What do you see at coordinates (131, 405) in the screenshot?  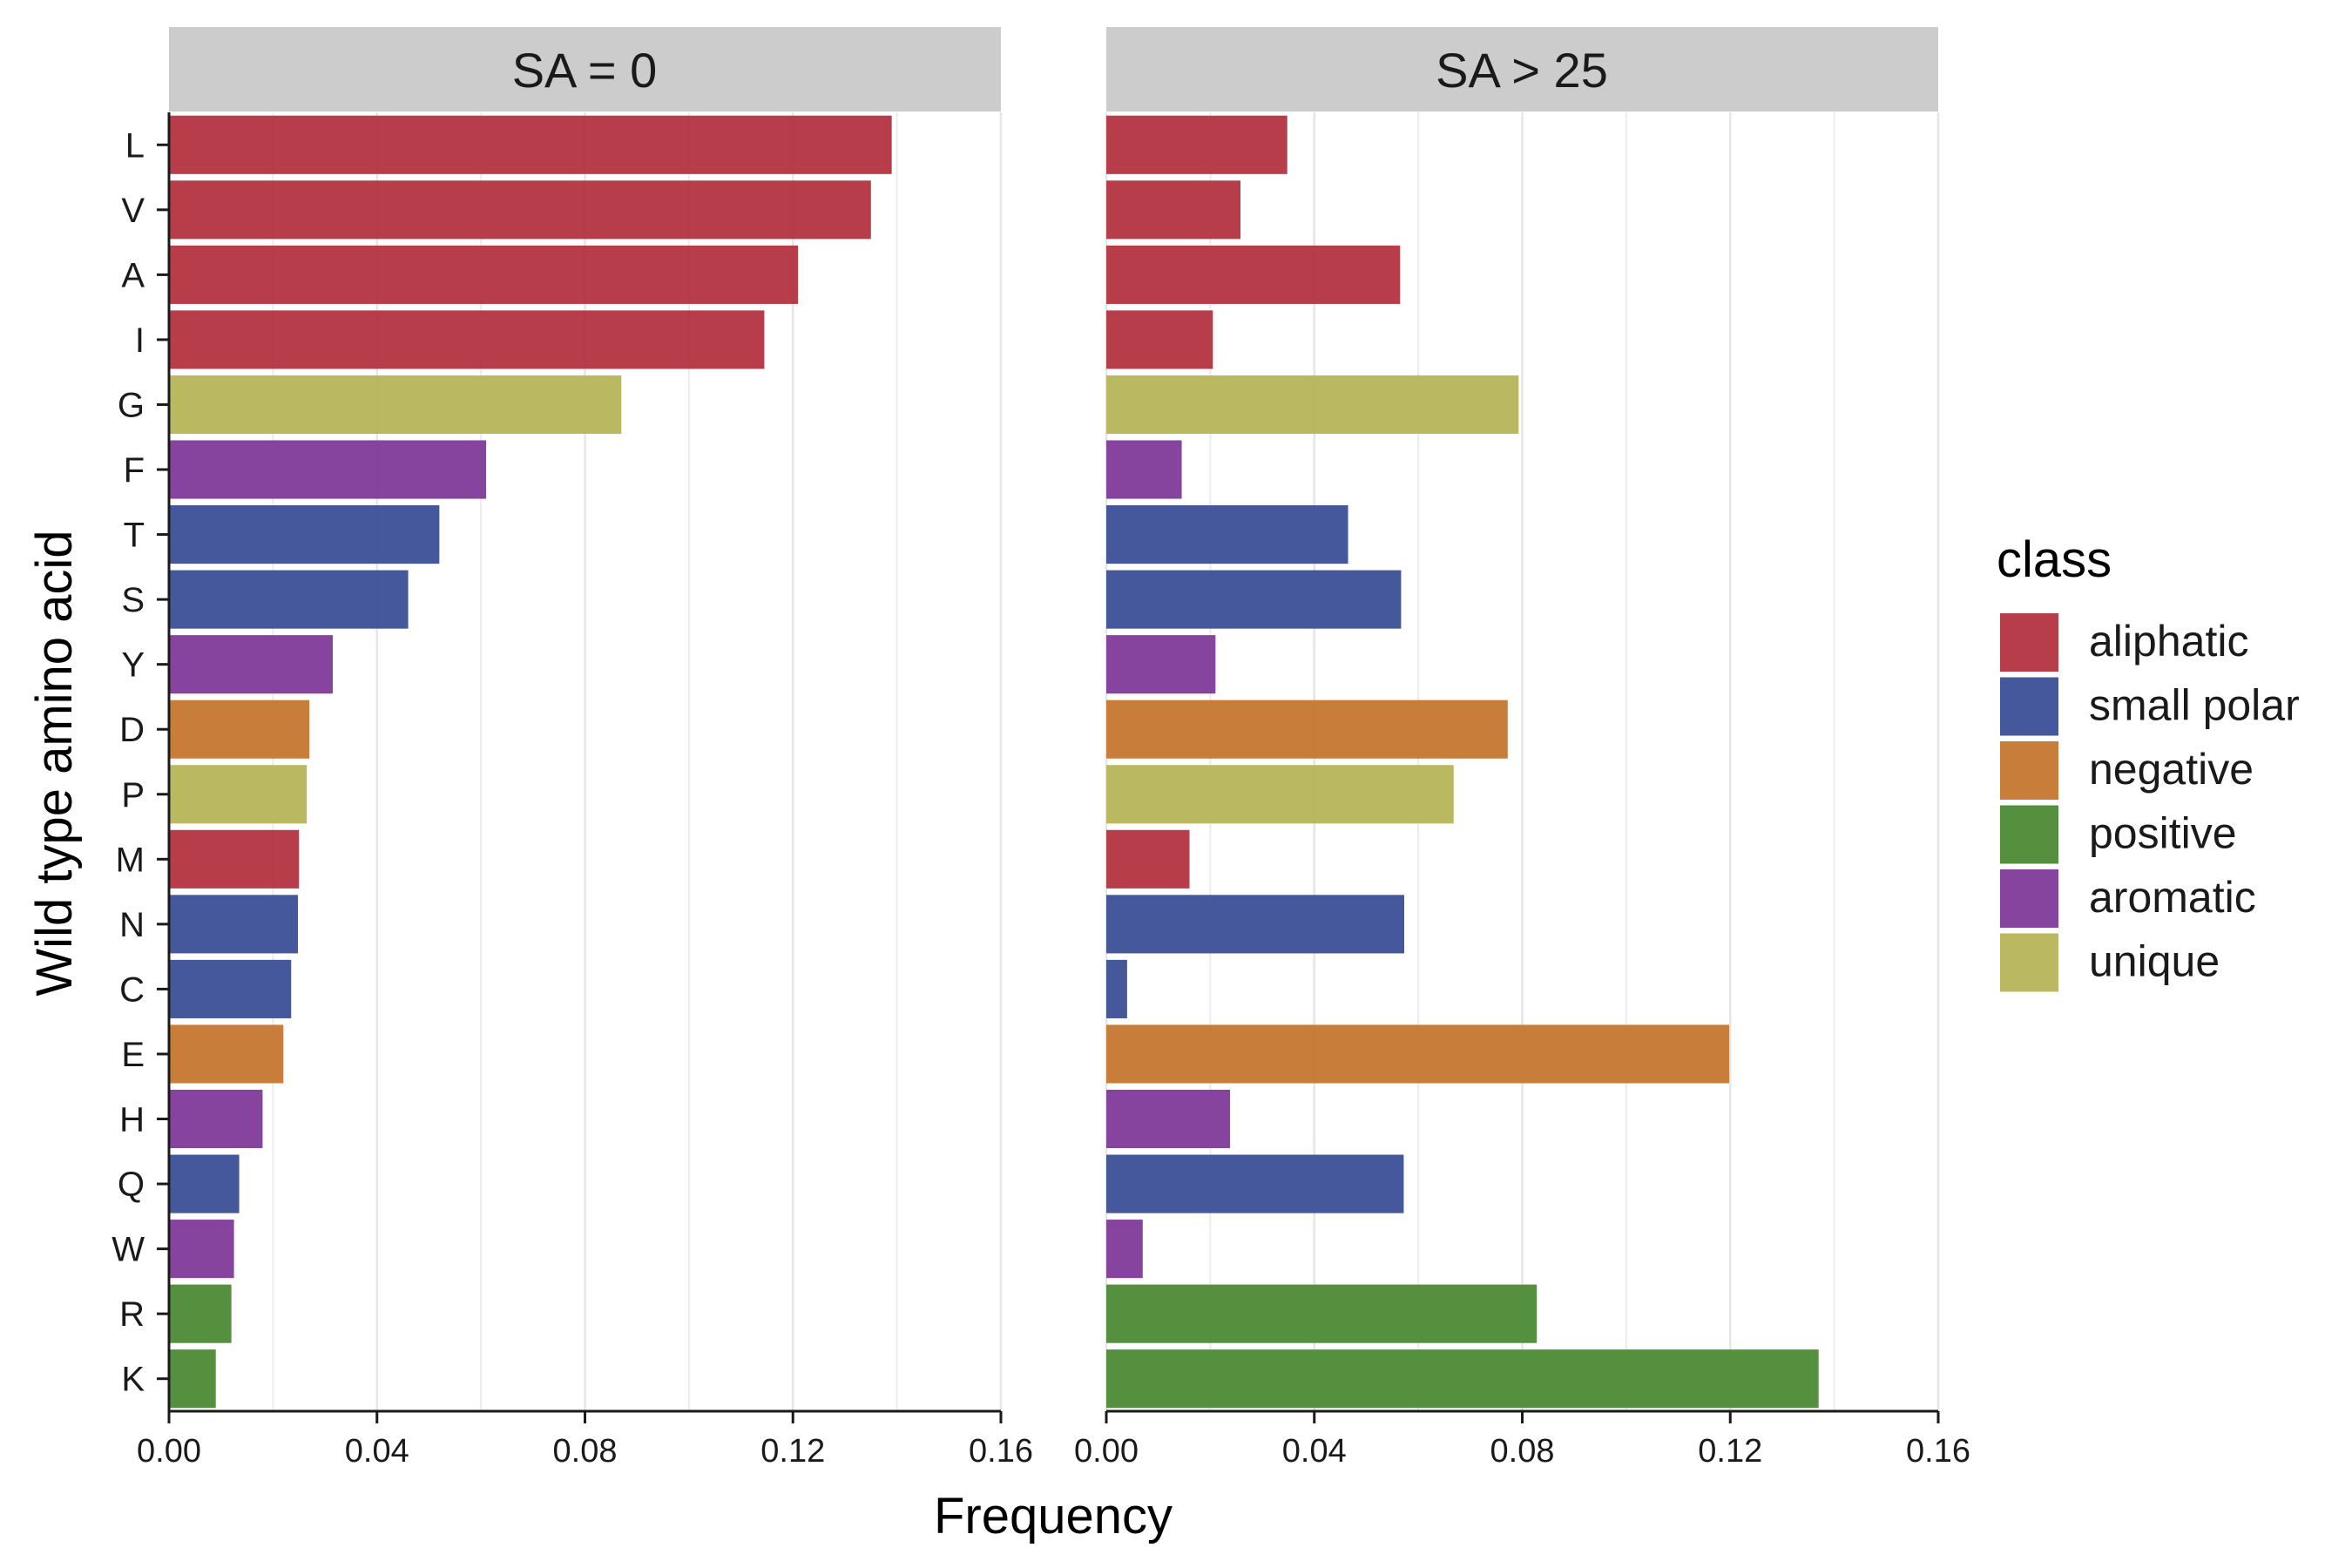 I see `y-tick-label-g: G` at bounding box center [131, 405].